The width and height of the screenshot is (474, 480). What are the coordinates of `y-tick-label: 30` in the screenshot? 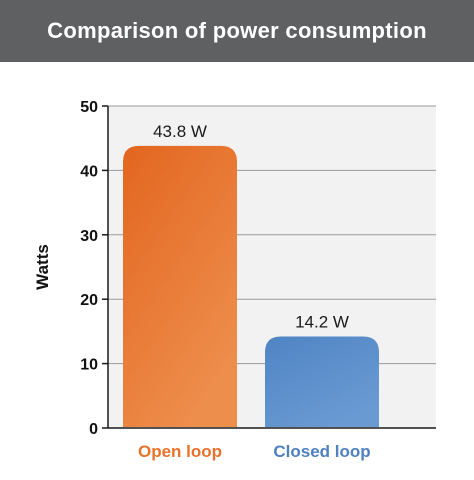 It's located at (89, 236).